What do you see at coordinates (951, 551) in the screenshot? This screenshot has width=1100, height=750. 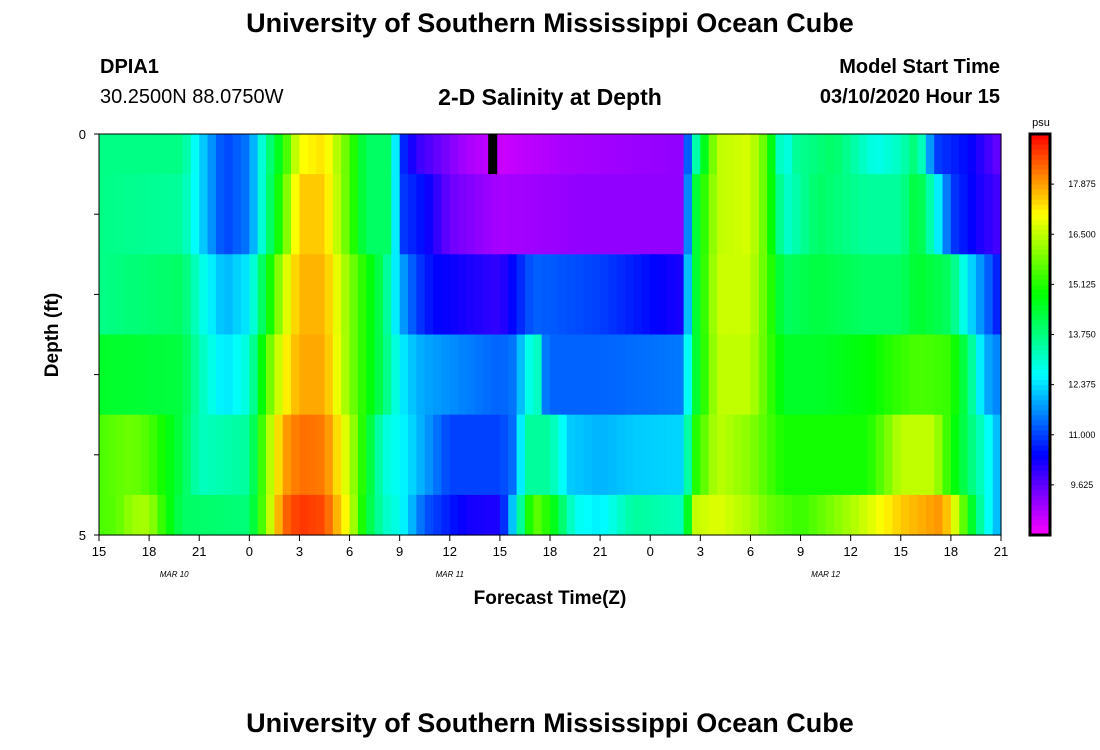 I see `x-tick-label: 18` at bounding box center [951, 551].